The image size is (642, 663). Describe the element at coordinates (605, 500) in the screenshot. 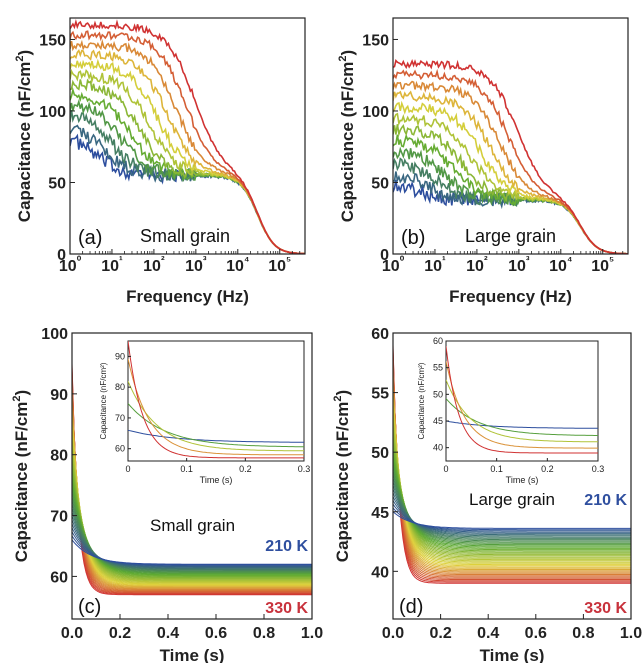

I see `temp-label-cold: 210 K` at that location.